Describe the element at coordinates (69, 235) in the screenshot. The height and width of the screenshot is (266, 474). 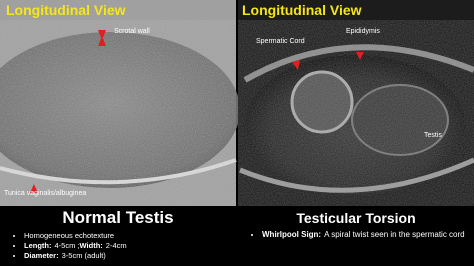
I see `text: Homogeneous echotexture` at that location.